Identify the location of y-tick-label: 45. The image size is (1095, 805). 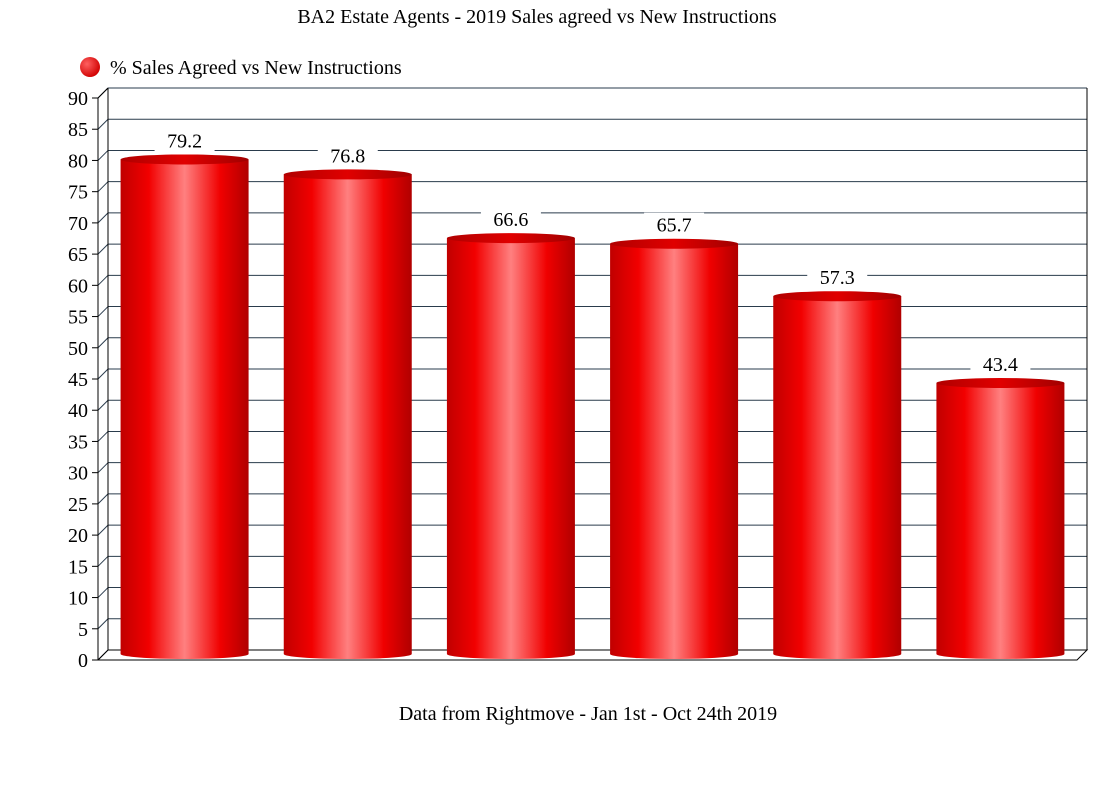
(78, 380).